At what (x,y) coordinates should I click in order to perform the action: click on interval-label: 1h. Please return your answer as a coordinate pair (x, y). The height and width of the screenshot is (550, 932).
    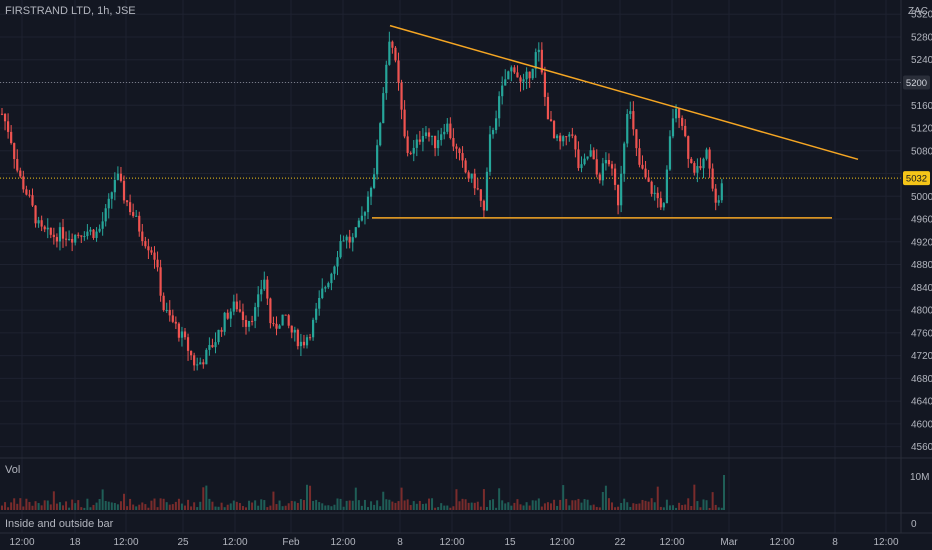
    Looking at the image, I should click on (103, 11).